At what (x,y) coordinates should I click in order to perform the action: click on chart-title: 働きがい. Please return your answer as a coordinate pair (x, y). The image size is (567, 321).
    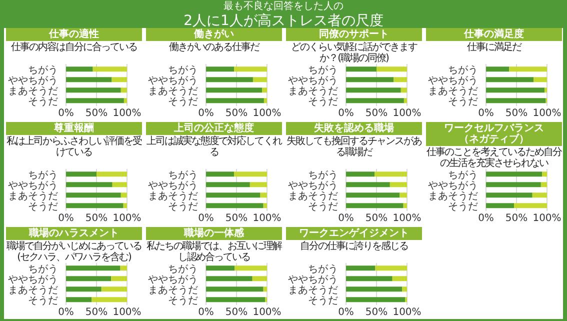
    Looking at the image, I should click on (214, 34).